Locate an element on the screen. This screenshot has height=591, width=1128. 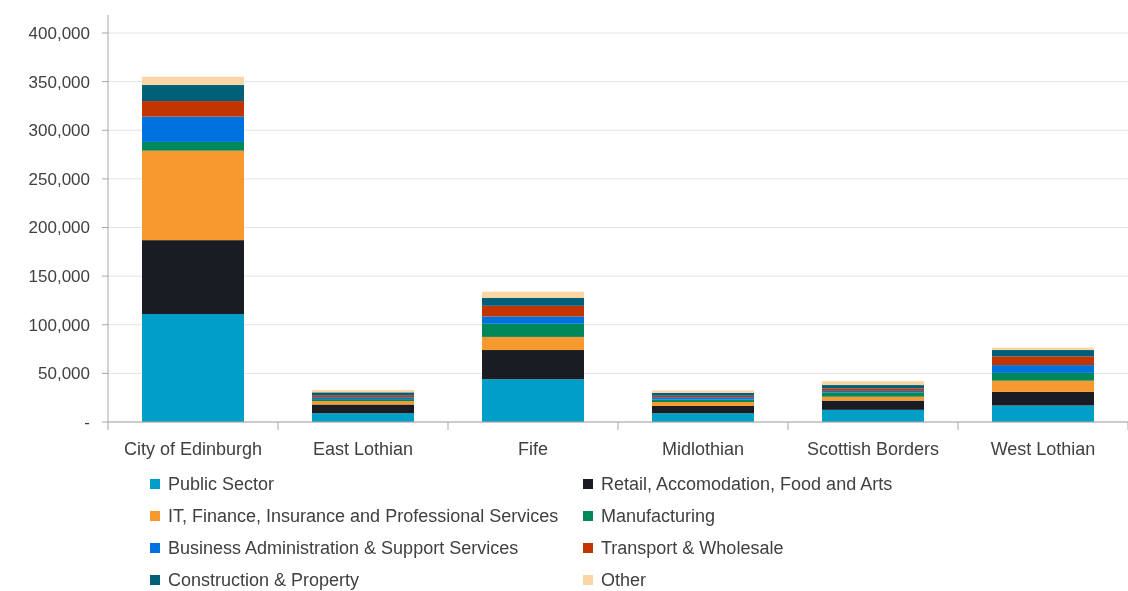
y-tick-label: 100,000 is located at coordinates (59, 325).